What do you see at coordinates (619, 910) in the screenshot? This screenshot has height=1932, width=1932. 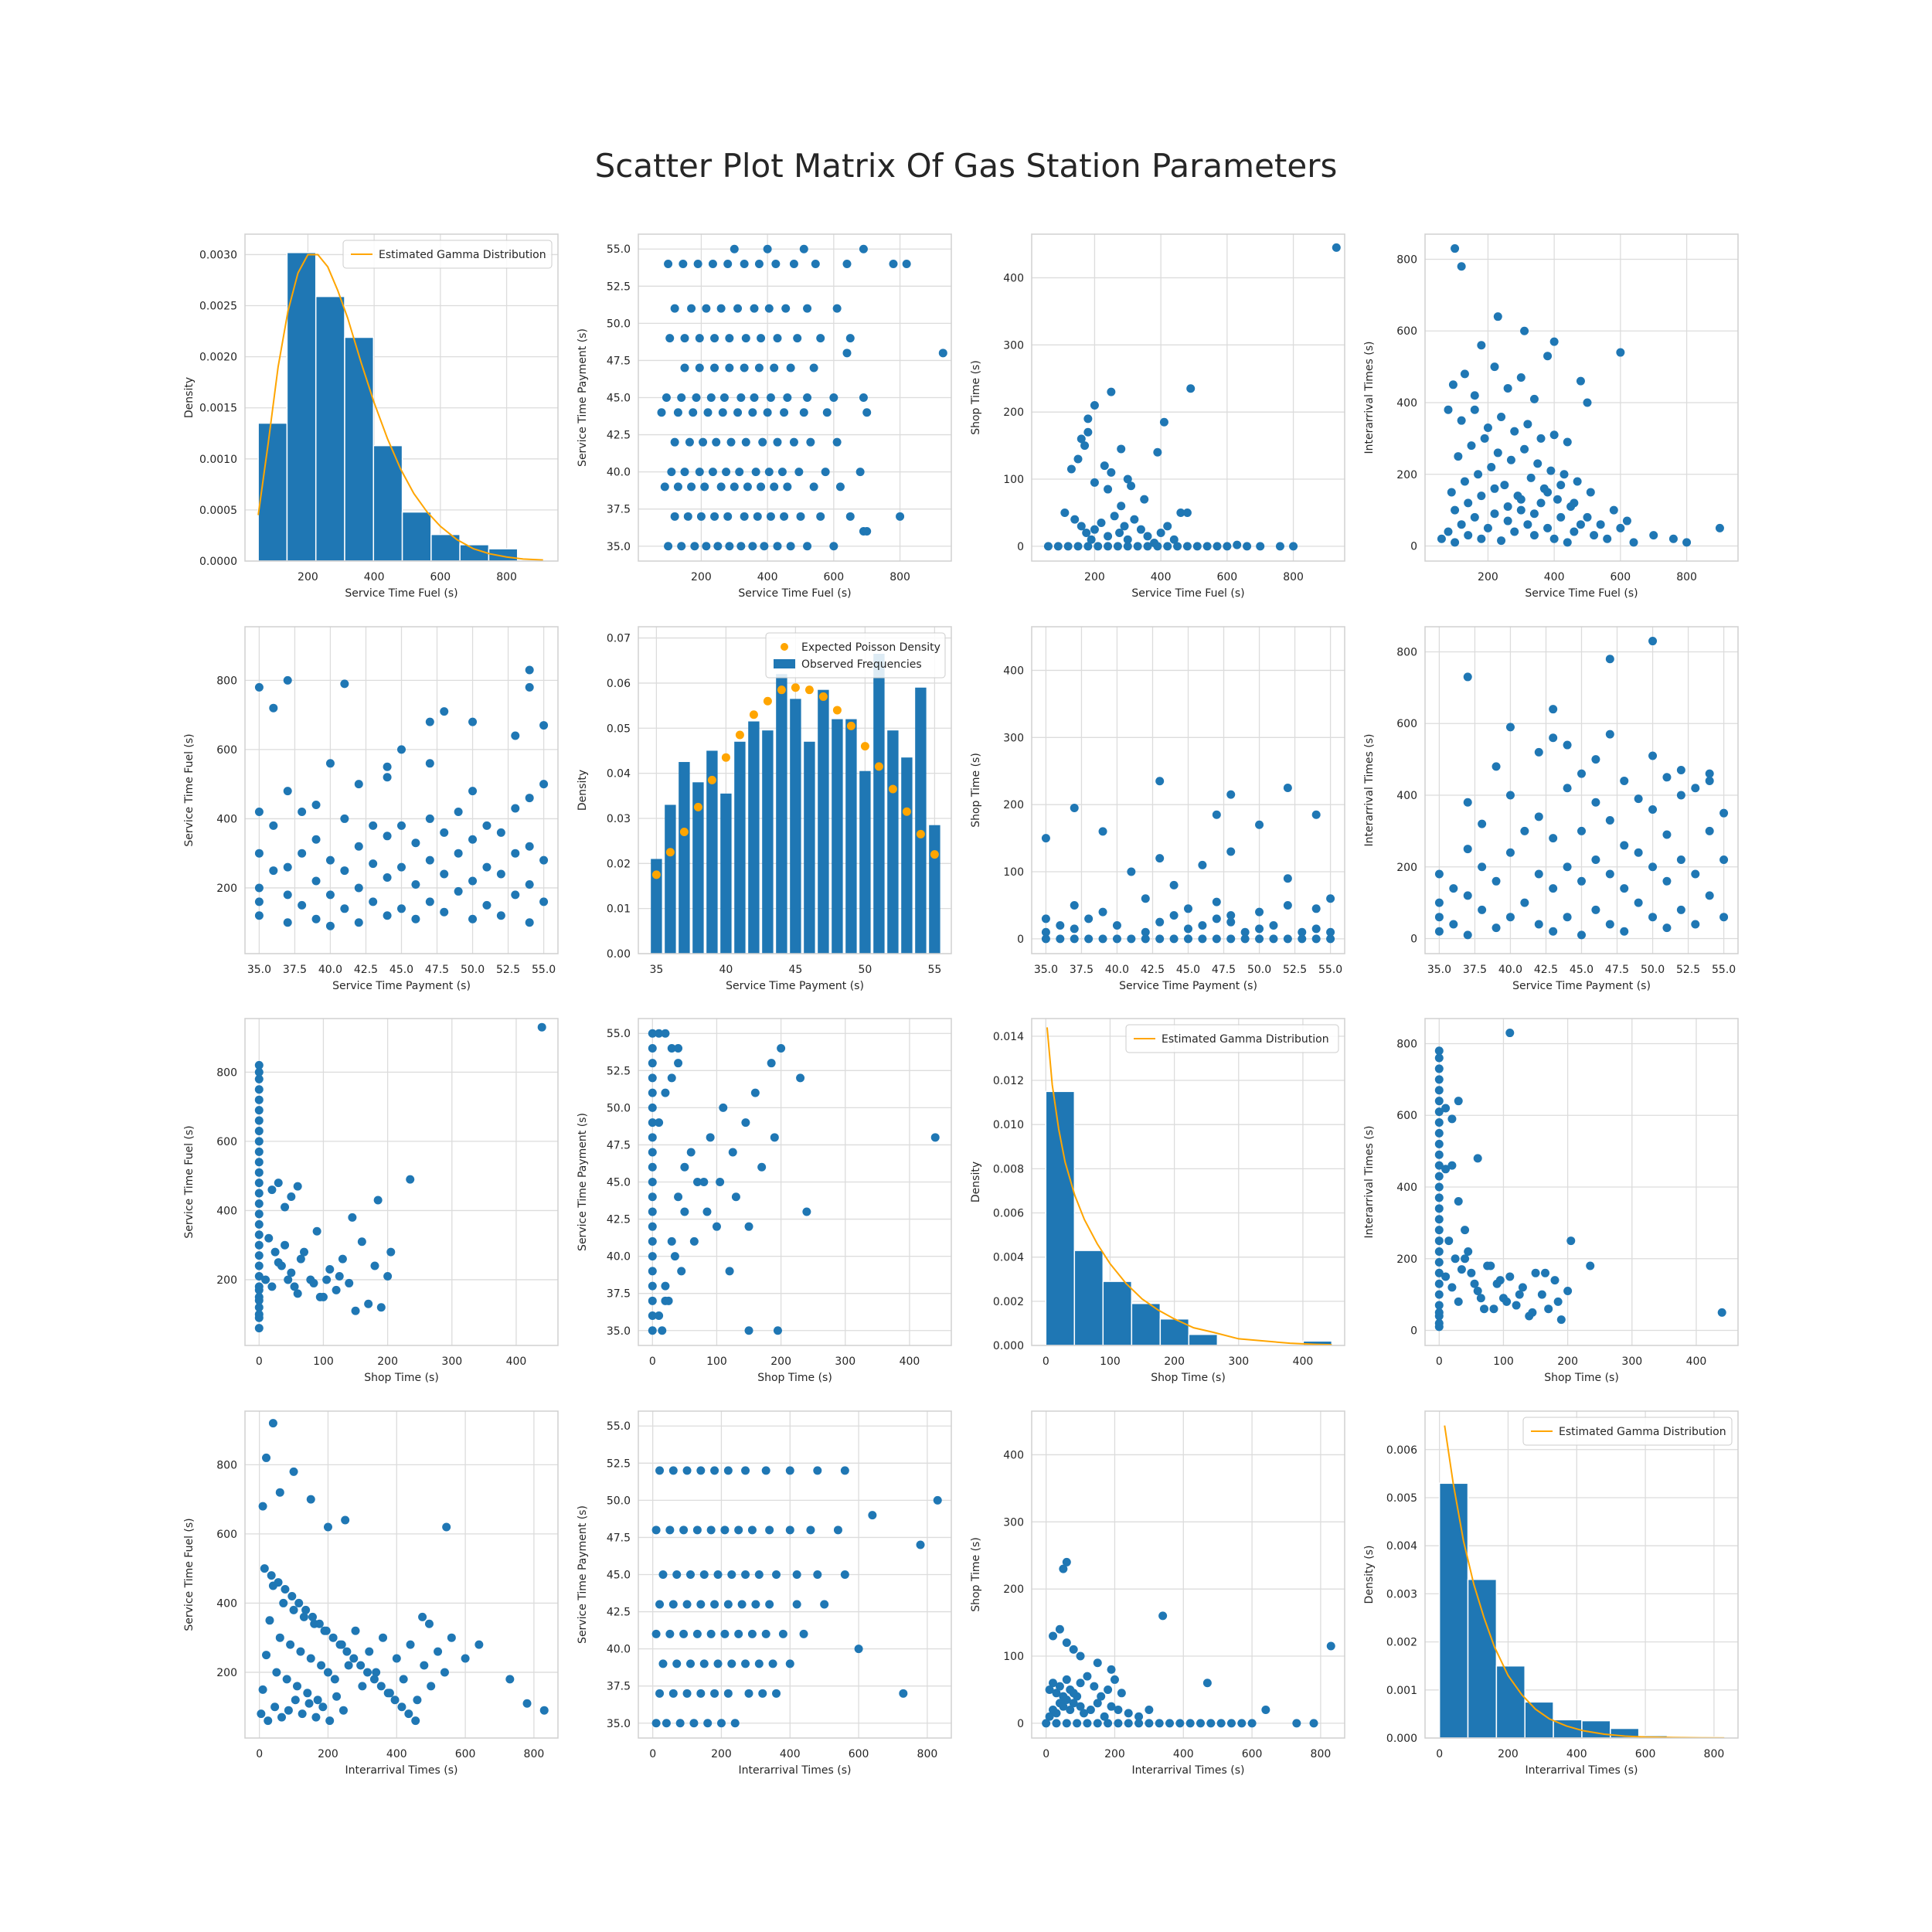 I see `y-tick-label: 0.01` at bounding box center [619, 910].